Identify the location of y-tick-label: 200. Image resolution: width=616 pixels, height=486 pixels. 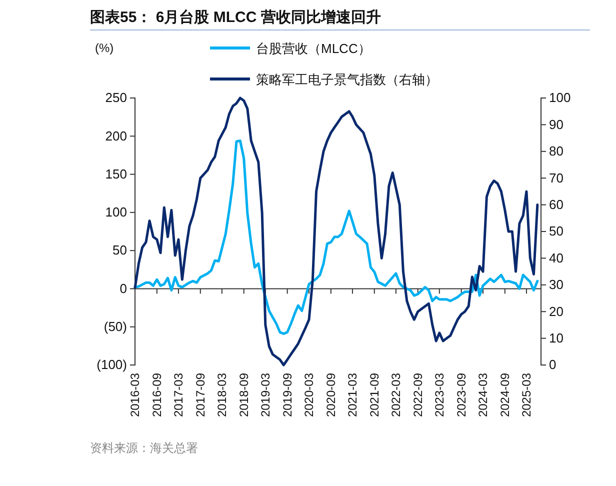
(116, 136).